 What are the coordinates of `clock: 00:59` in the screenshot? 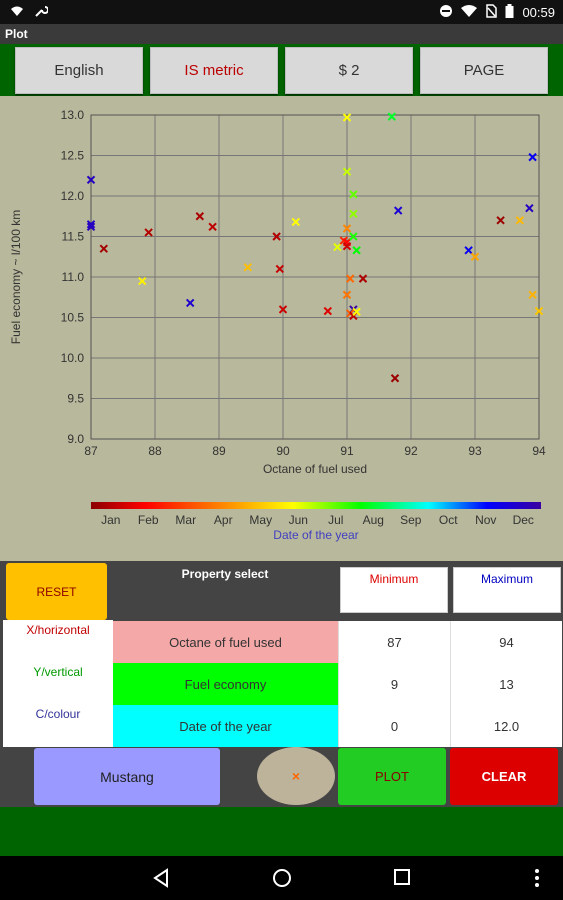 It's located at (538, 12).